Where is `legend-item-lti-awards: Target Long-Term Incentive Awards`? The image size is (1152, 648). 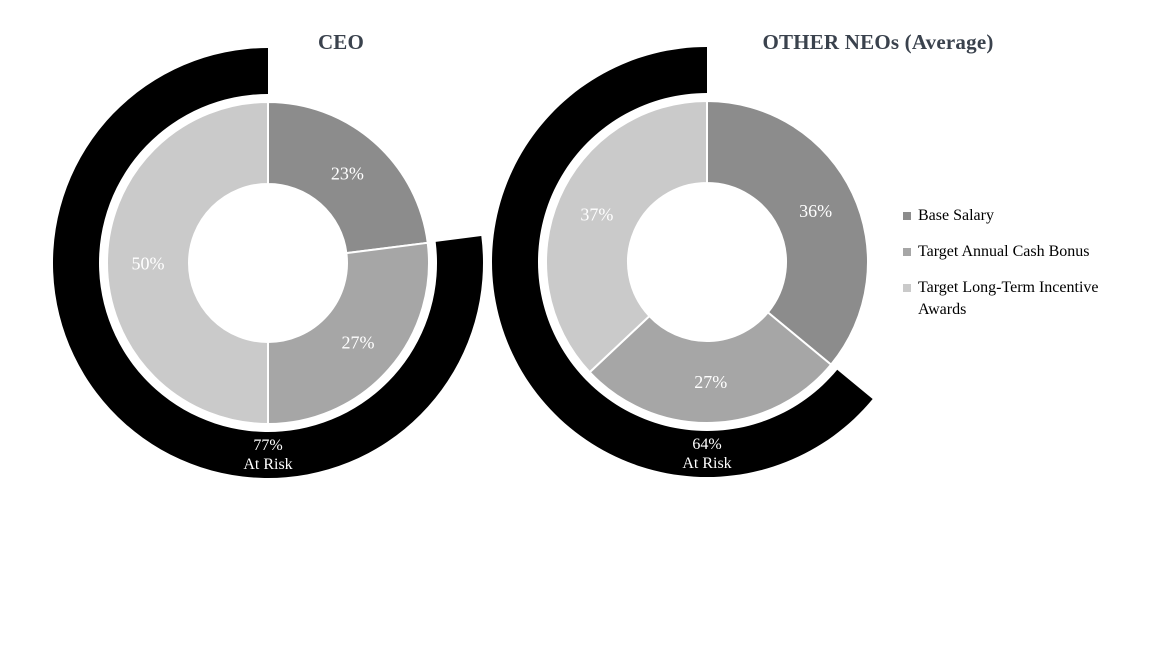 legend-item-lti-awards: Target Long-Term Incentive Awards is located at coordinates (1017, 299).